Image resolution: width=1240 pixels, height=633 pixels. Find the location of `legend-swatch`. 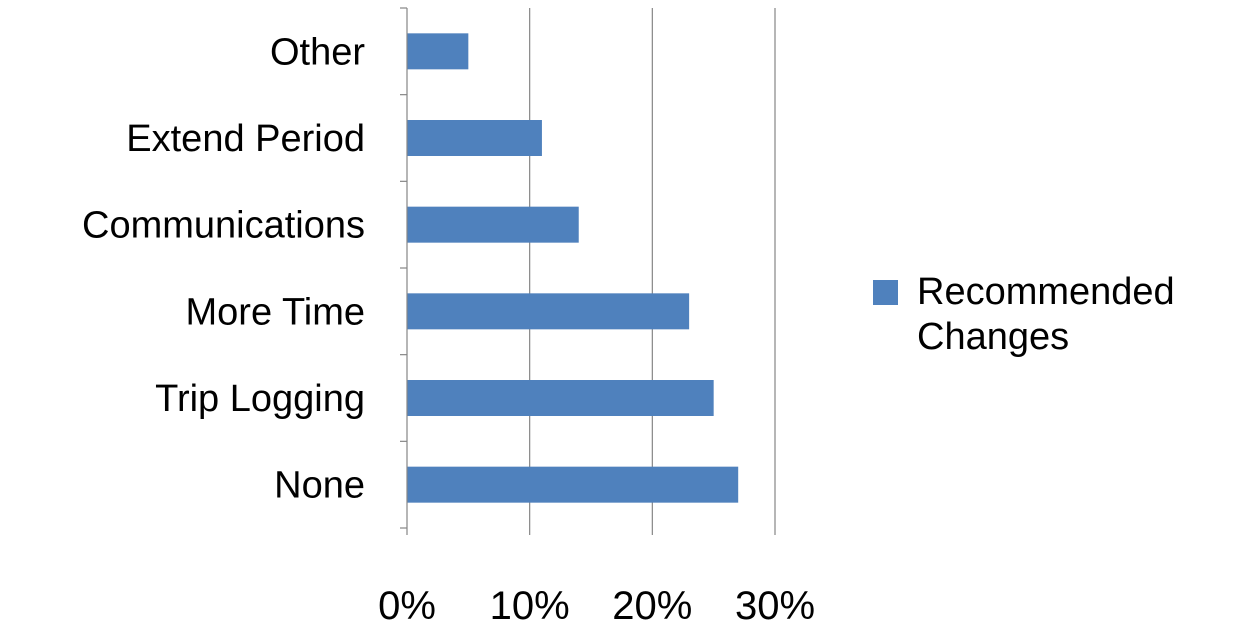

legend-swatch is located at coordinates (885, 292).